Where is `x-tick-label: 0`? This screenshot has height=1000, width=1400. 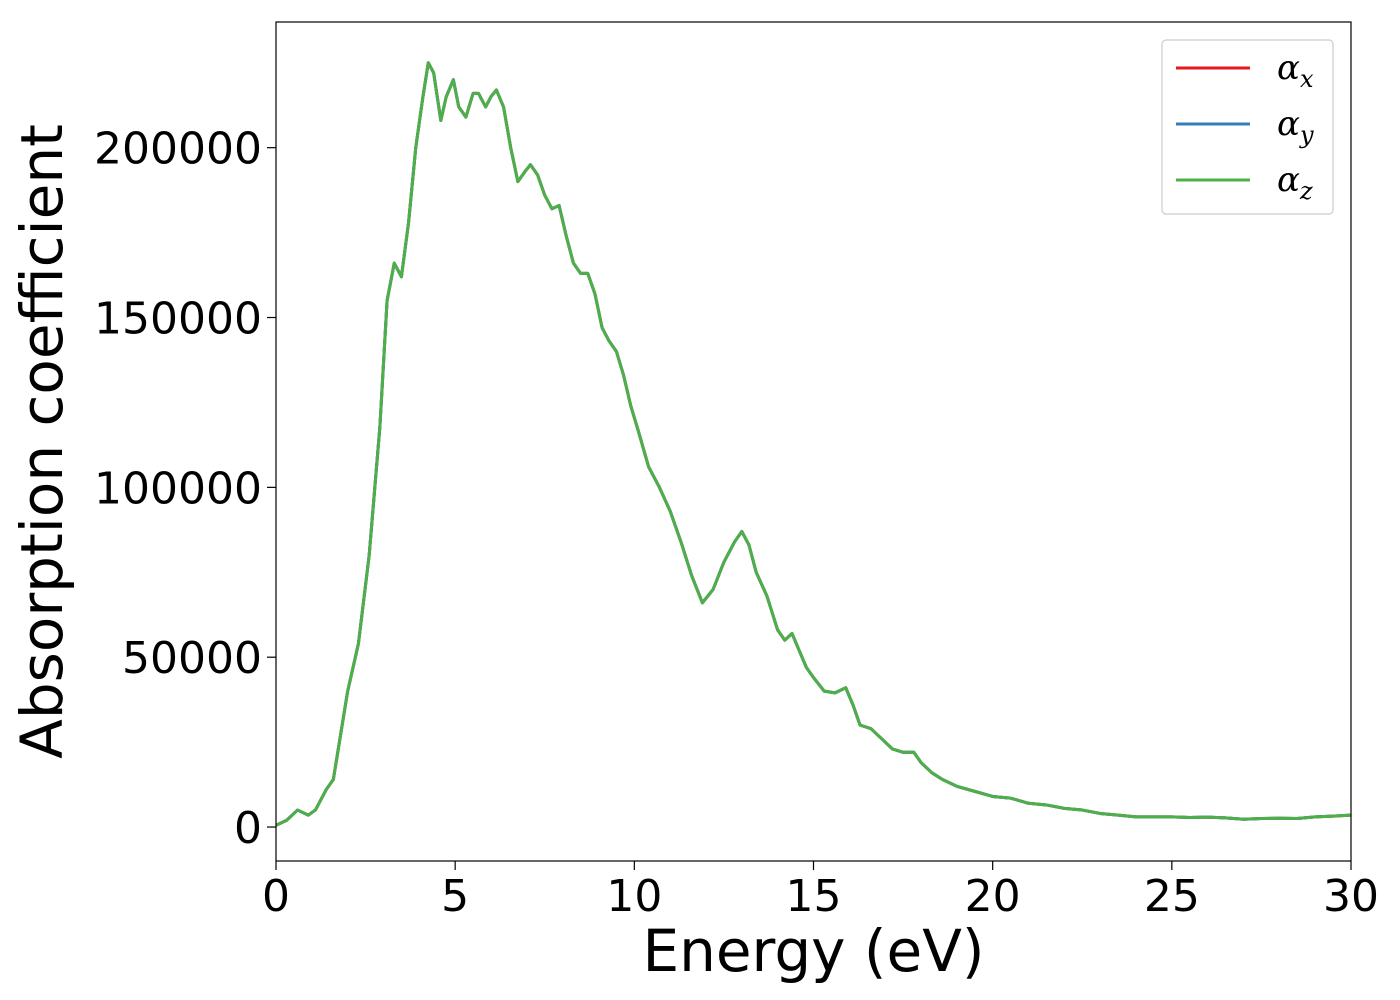 x-tick-label: 0 is located at coordinates (276, 896).